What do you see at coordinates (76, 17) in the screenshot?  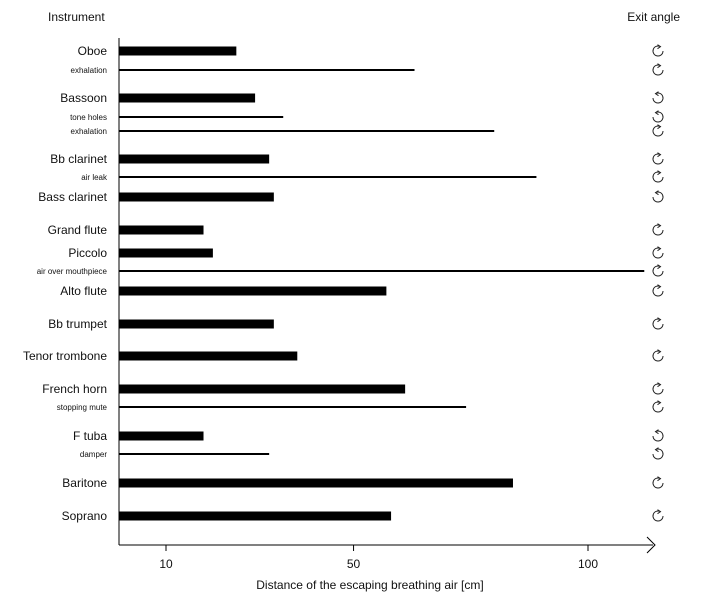 I see `y-axis-title: Instrument` at bounding box center [76, 17].